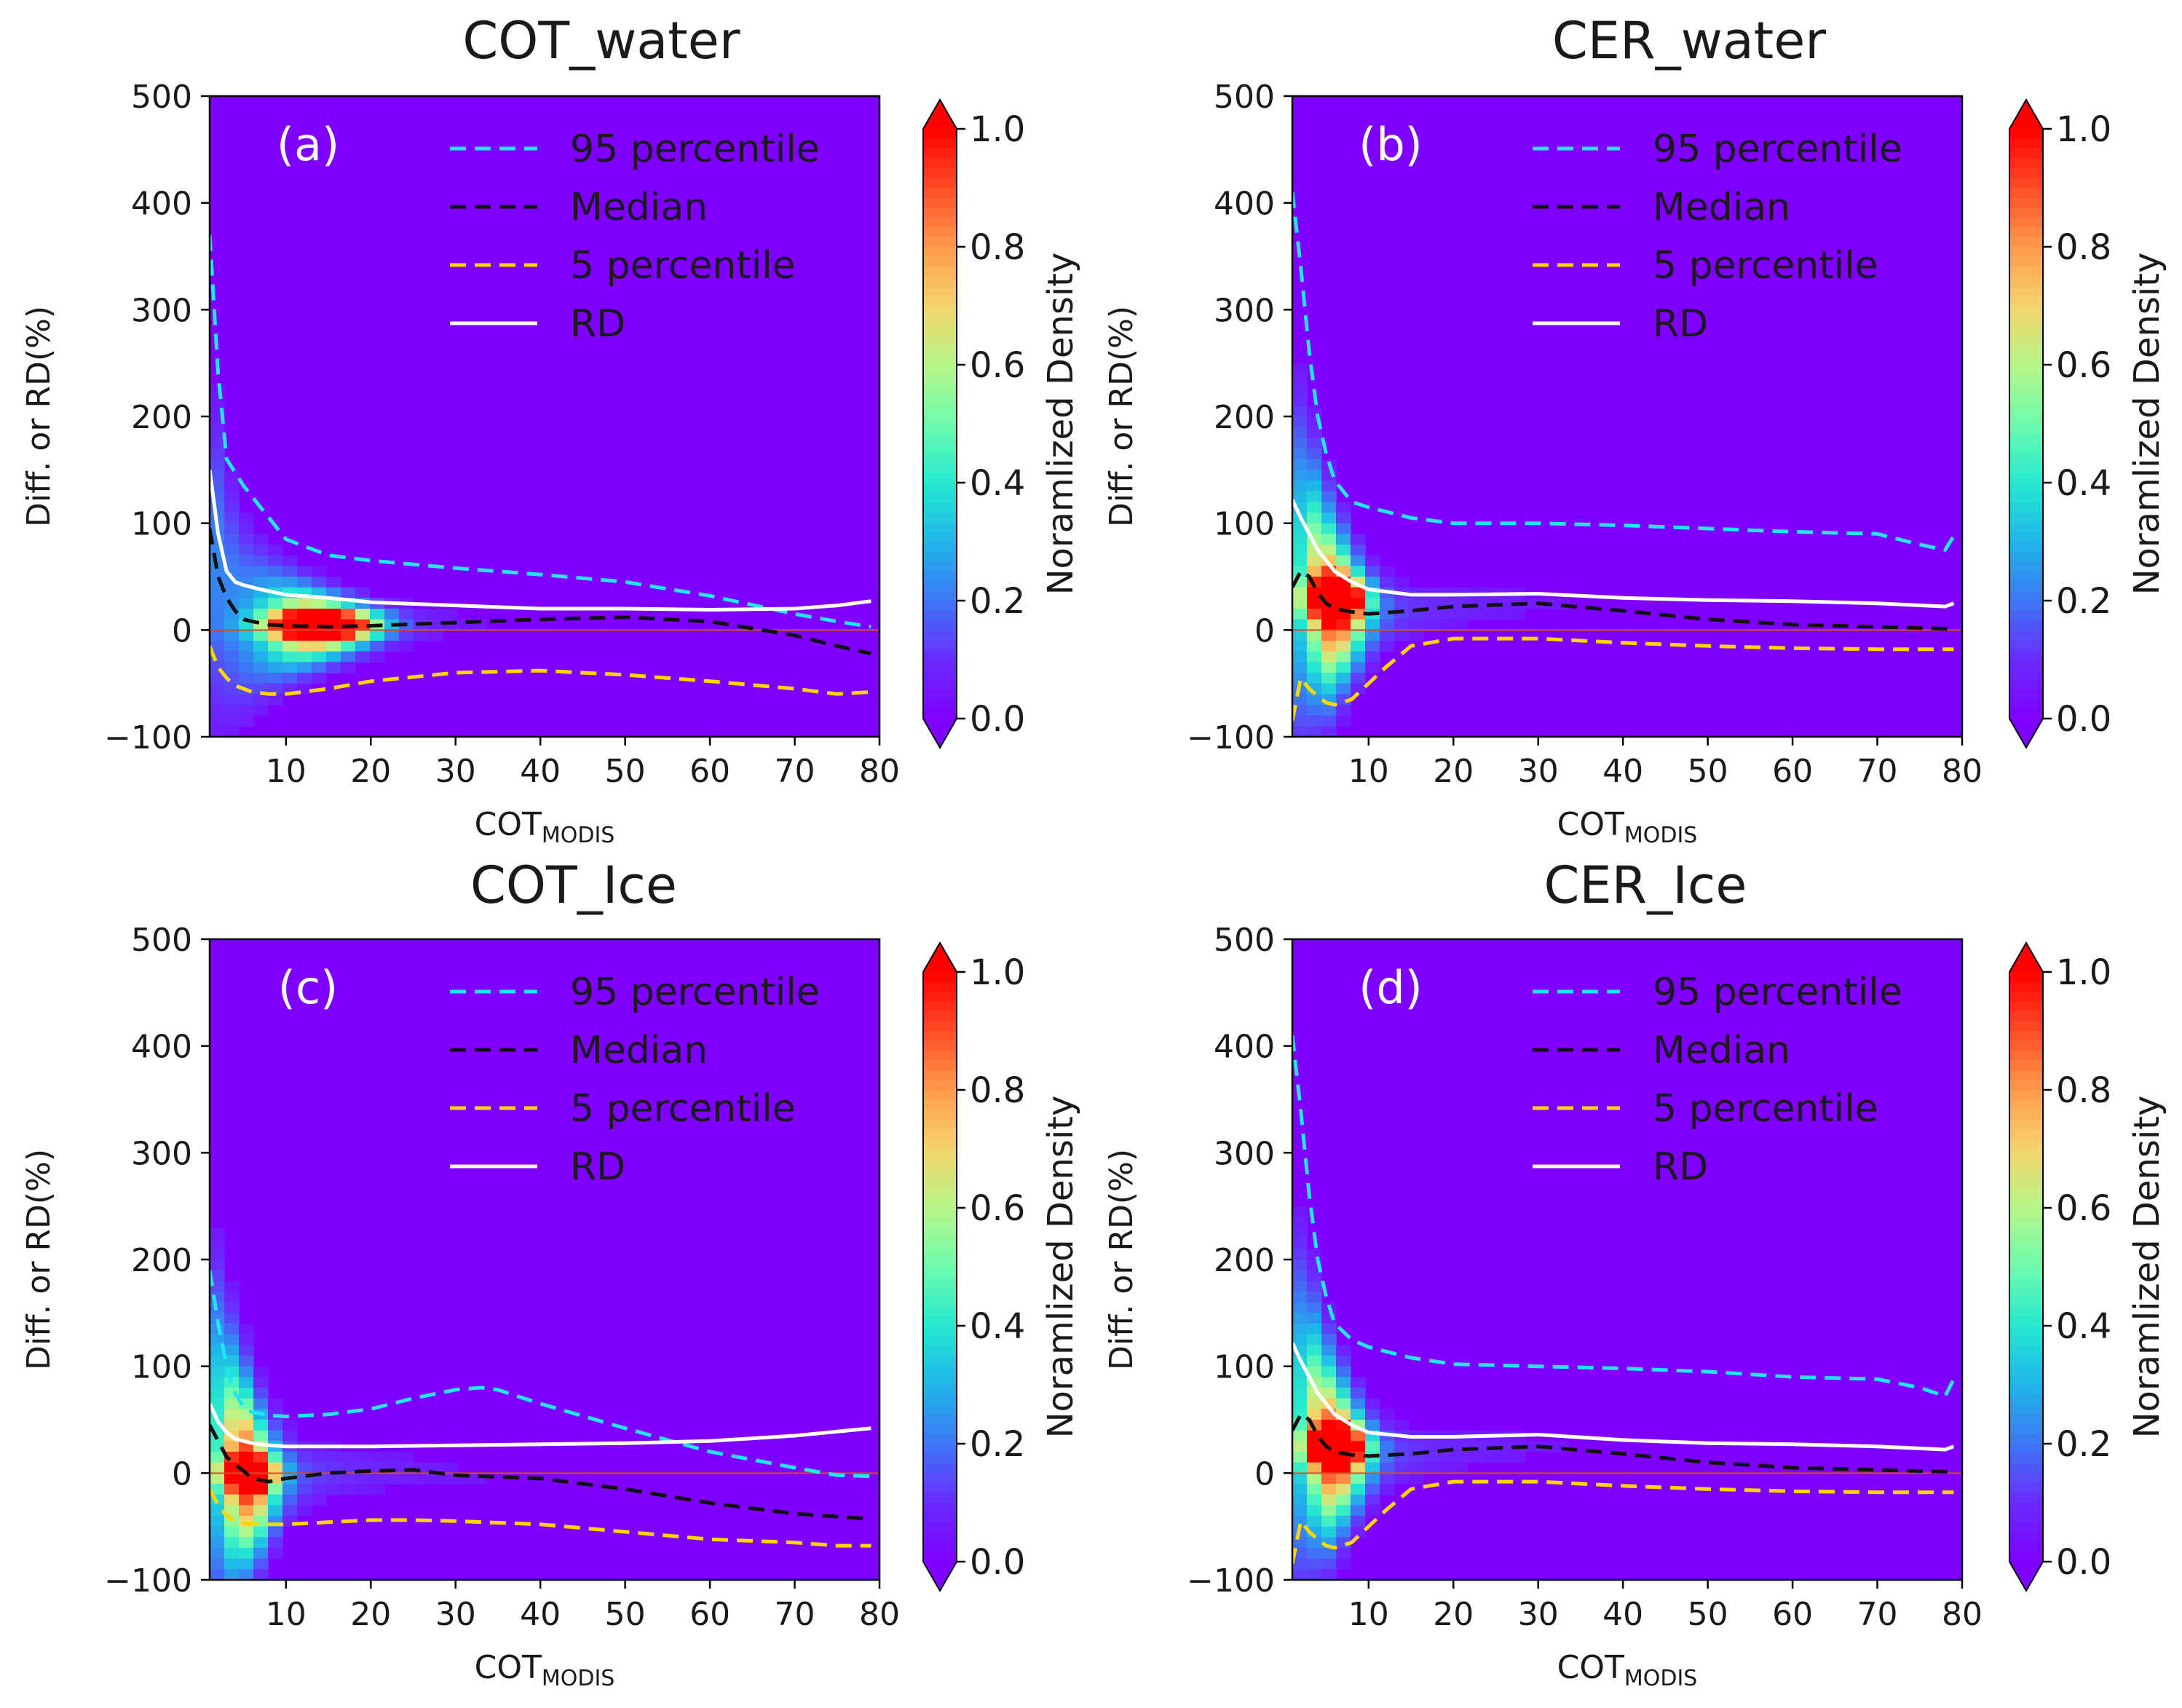 The height and width of the screenshot is (1708, 2182). I want to click on y-tick-label: 400, so click(162, 1047).